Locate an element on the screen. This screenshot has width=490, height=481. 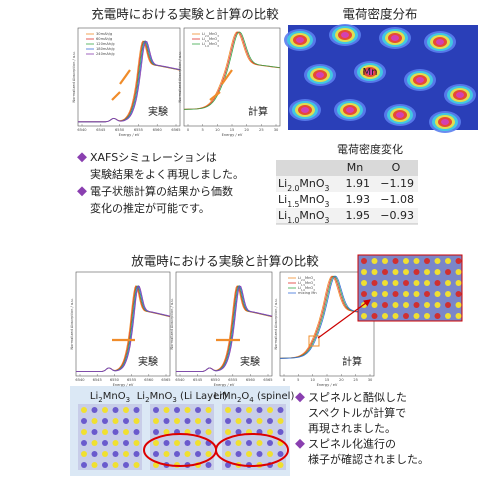
structure-label-part: O is located at coordinates (245, 396).